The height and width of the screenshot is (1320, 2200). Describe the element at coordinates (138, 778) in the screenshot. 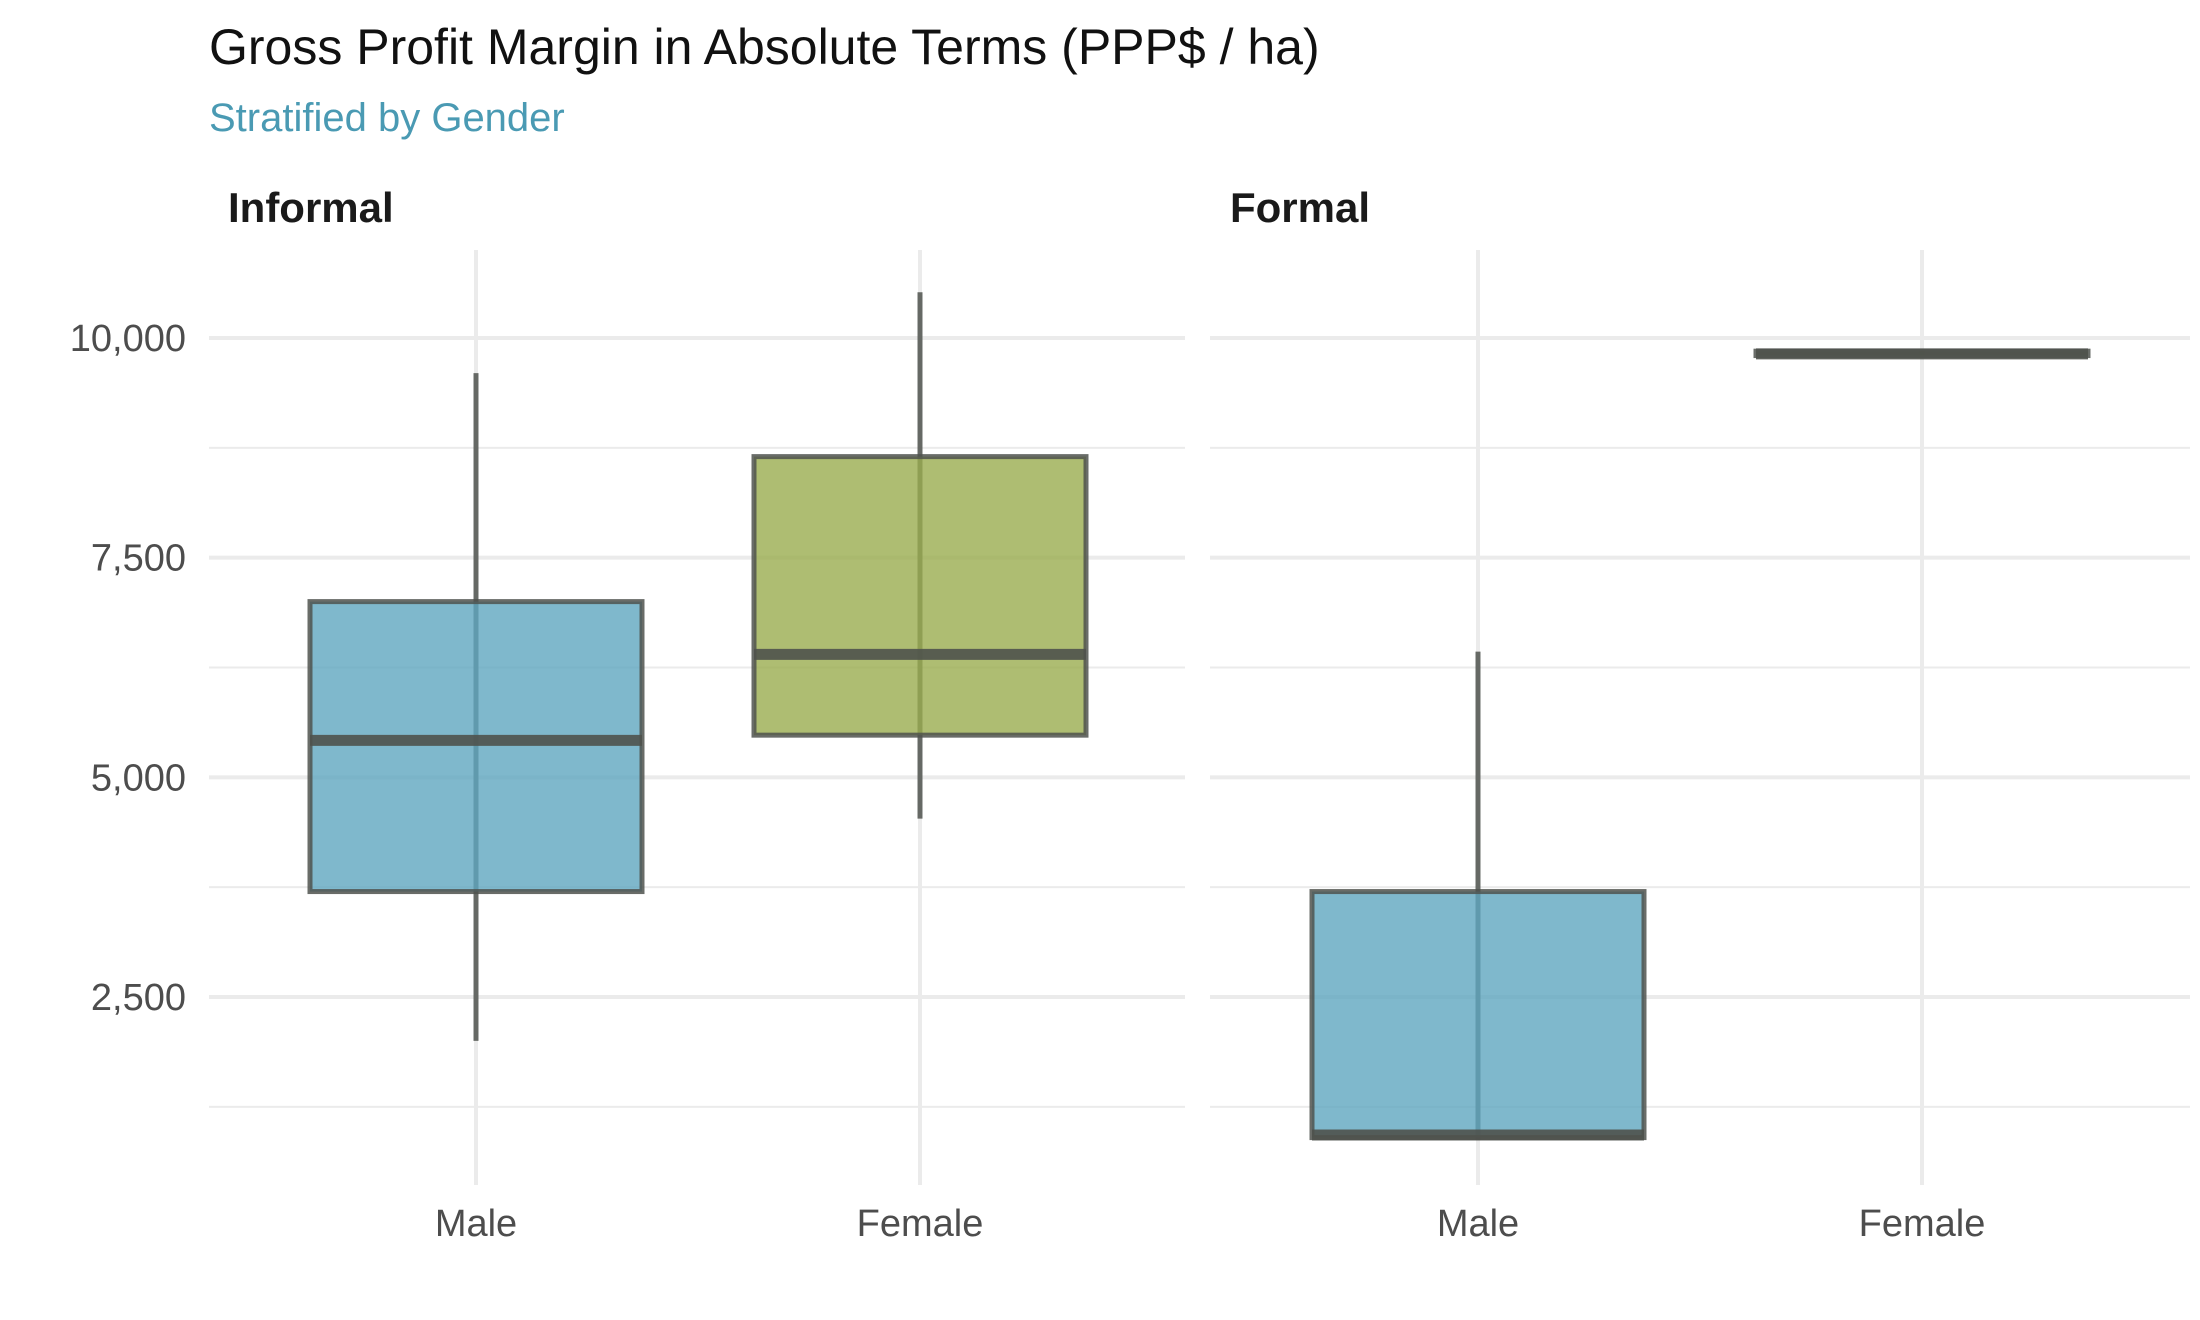

I see `y-tick-label: 5,000` at that location.